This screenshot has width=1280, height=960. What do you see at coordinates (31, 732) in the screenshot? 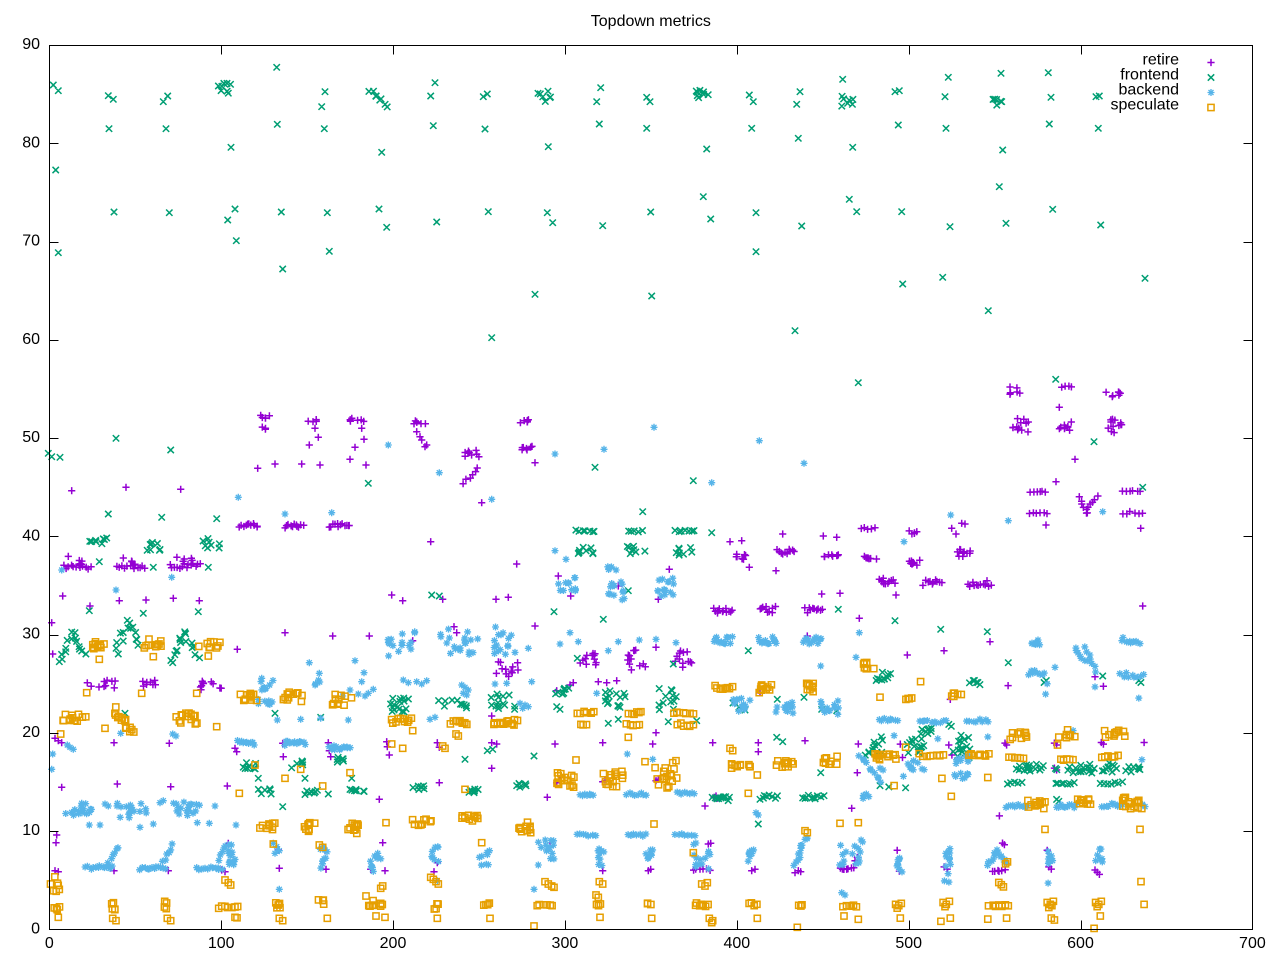
I see `svg-text: 20` at bounding box center [31, 732].